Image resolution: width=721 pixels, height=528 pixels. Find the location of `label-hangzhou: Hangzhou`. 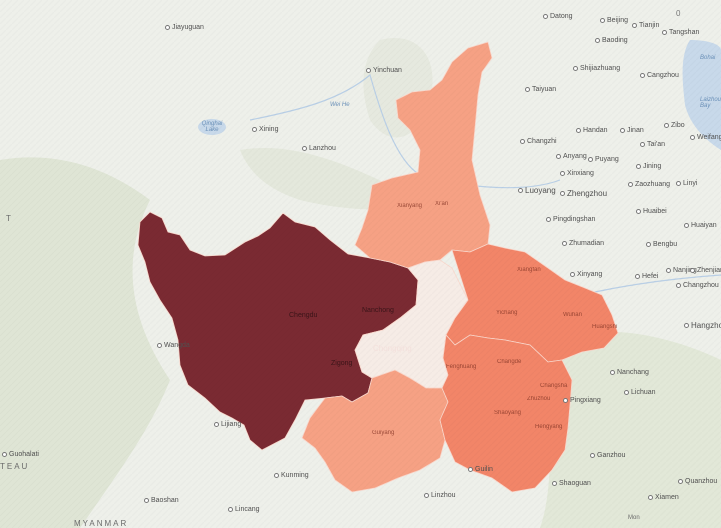

label-hangzhou: Hangzhou is located at coordinates (702, 326).